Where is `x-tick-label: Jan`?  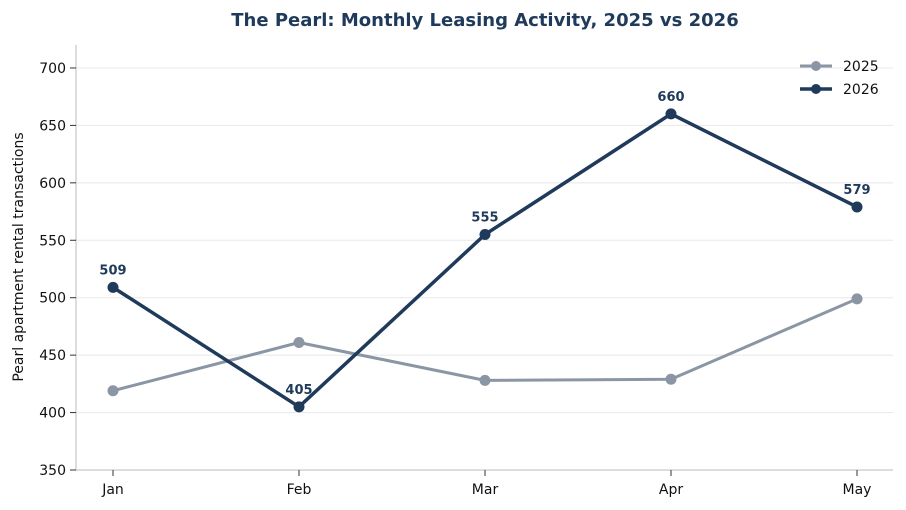 x-tick-label: Jan is located at coordinates (112, 490).